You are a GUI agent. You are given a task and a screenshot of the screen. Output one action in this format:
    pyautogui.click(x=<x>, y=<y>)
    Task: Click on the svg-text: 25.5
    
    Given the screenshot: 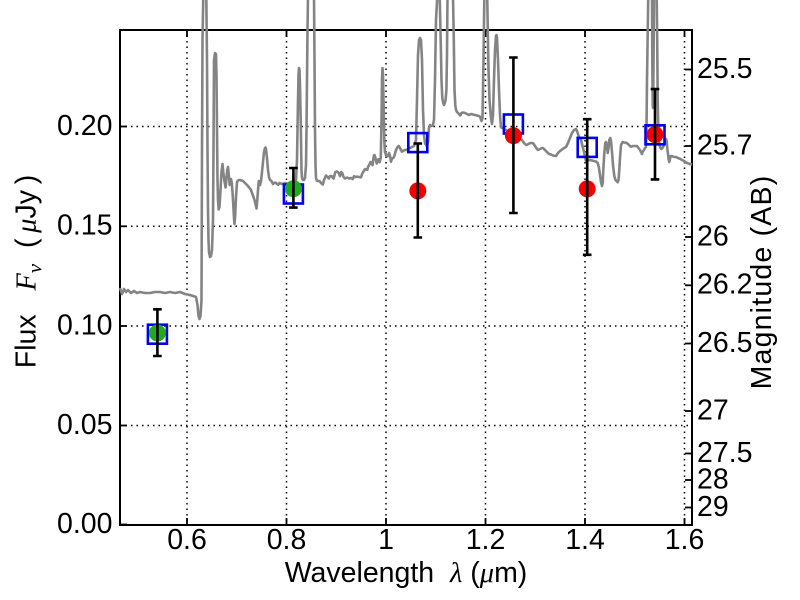 What is the action you would take?
    pyautogui.click(x=724, y=69)
    